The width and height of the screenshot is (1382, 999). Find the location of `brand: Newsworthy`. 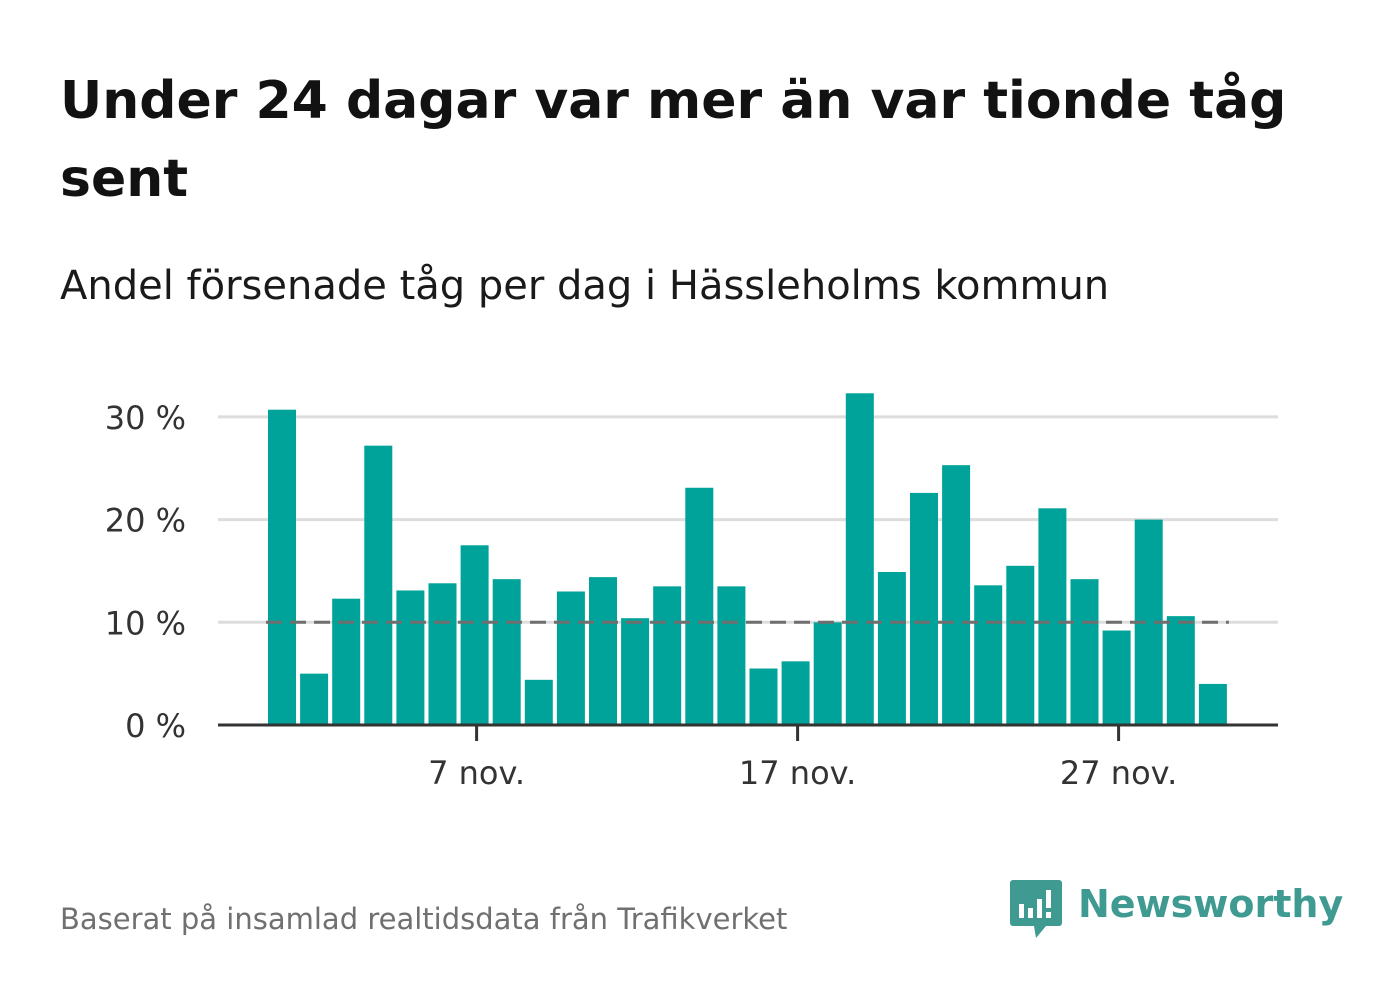

brand: Newsworthy is located at coordinates (1176, 910).